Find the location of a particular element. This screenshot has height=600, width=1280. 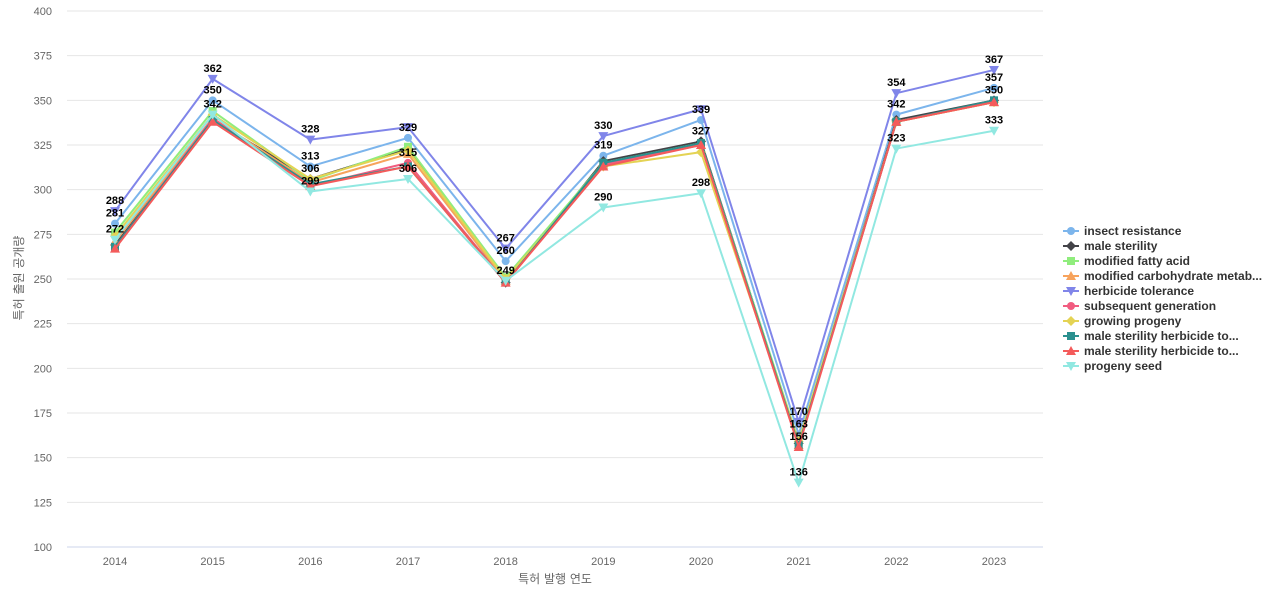

legend-item: progeny seed is located at coordinates (1112, 366).